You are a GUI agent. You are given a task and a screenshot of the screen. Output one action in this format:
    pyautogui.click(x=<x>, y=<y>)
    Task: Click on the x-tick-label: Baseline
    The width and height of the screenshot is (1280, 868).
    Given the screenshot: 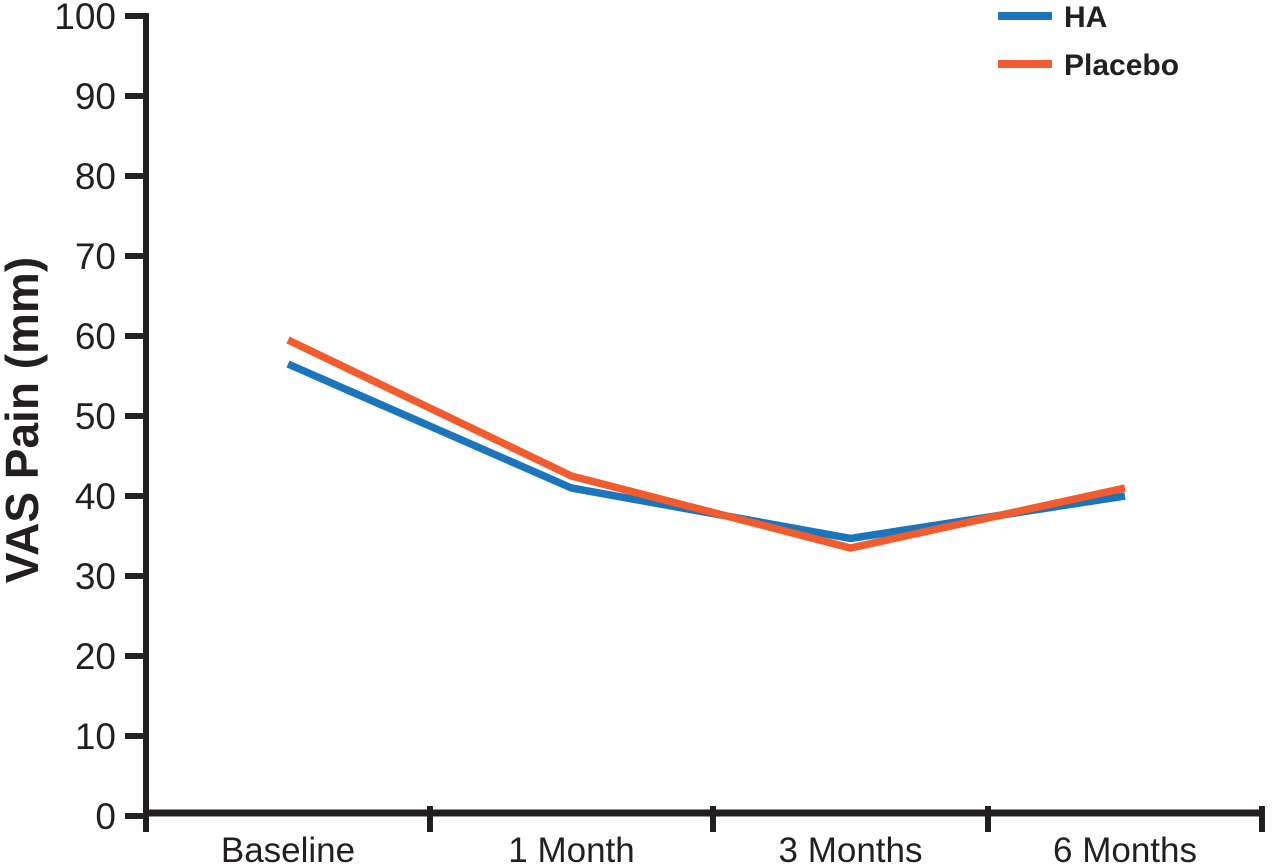 What is the action you would take?
    pyautogui.click(x=288, y=849)
    